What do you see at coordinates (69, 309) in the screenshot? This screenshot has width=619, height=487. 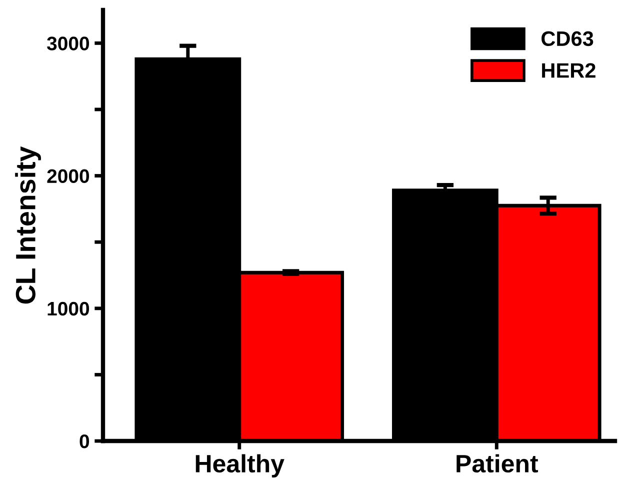 I see `y-tick-label: 1000` at bounding box center [69, 309].